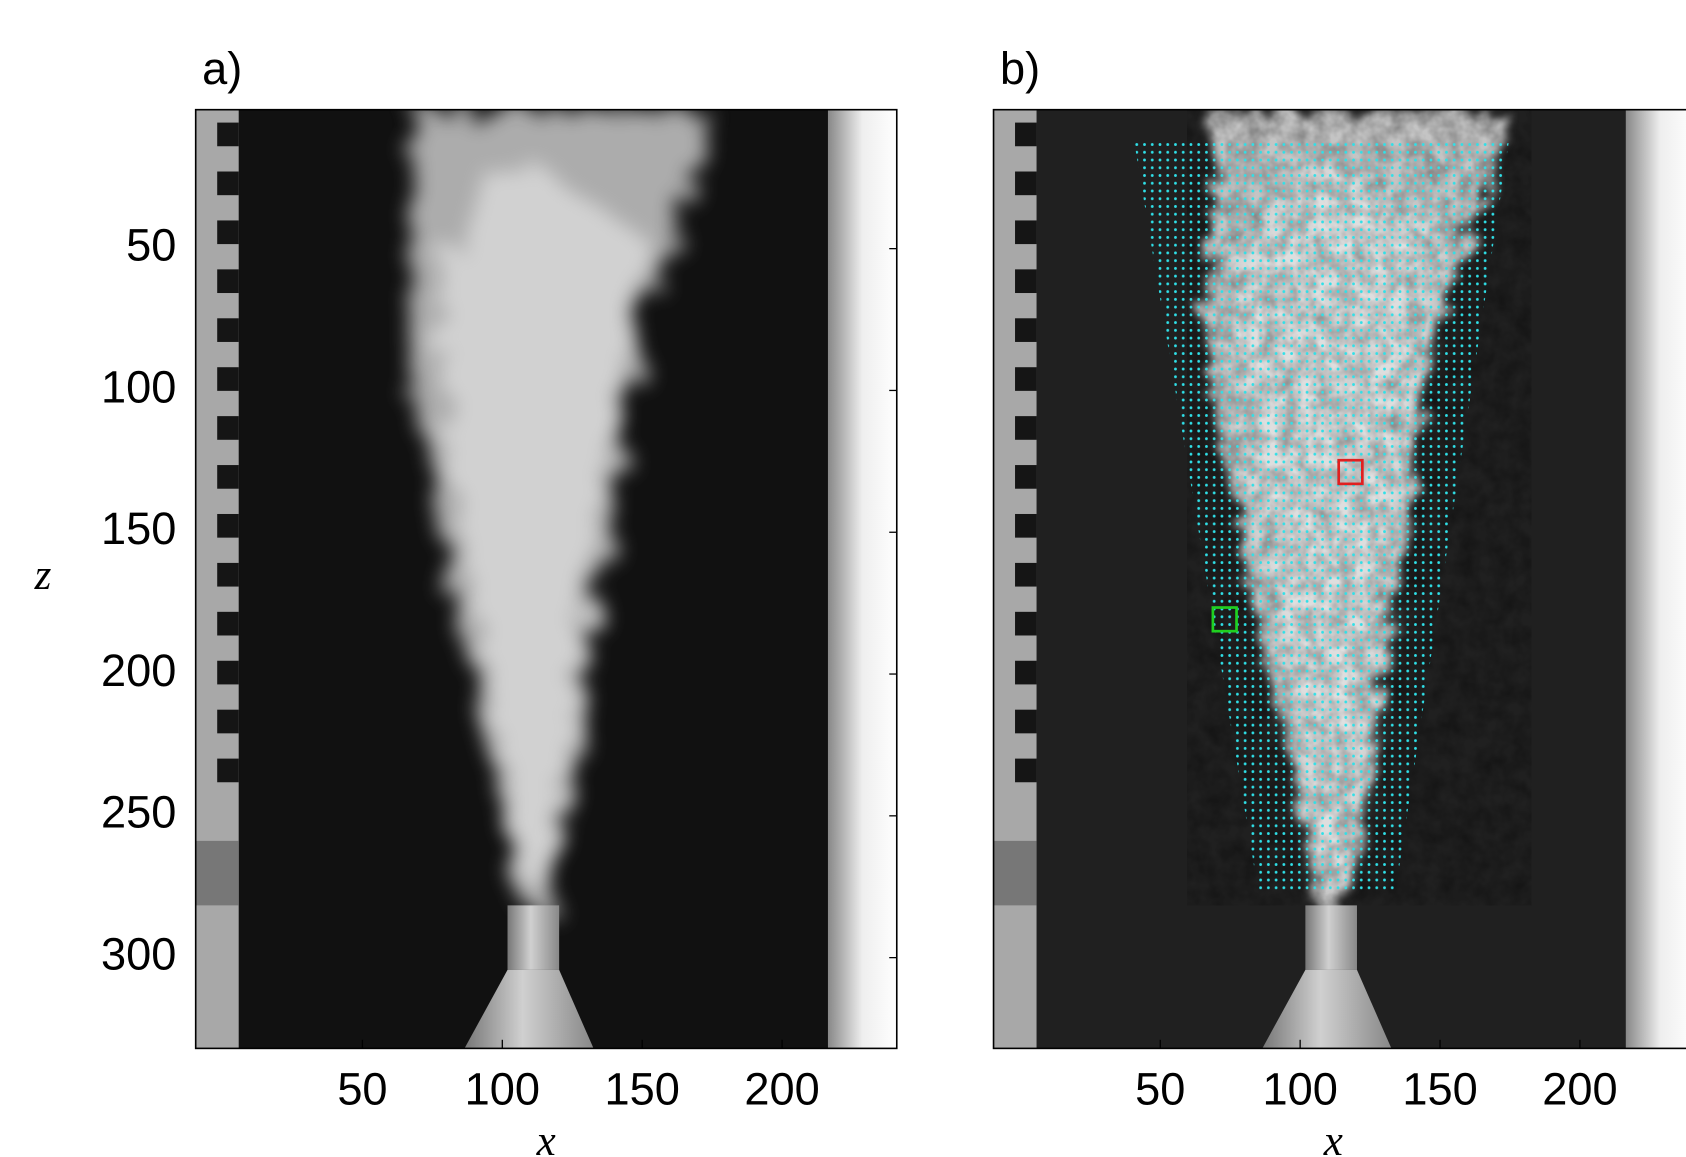 Image resolution: width=1686 pixels, height=1157 pixels. Describe the element at coordinates (138, 386) in the screenshot. I see `y-tick-label: 100` at that location.